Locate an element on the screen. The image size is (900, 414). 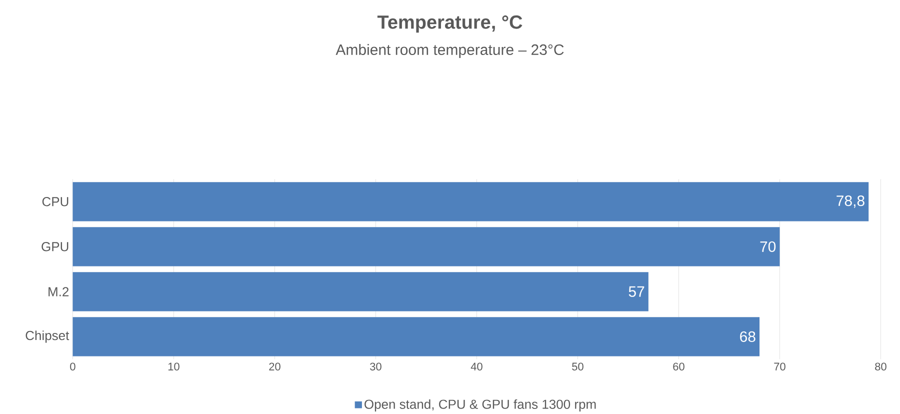
chart-subtitle: Ambient room temperature – 23°C is located at coordinates (450, 51).